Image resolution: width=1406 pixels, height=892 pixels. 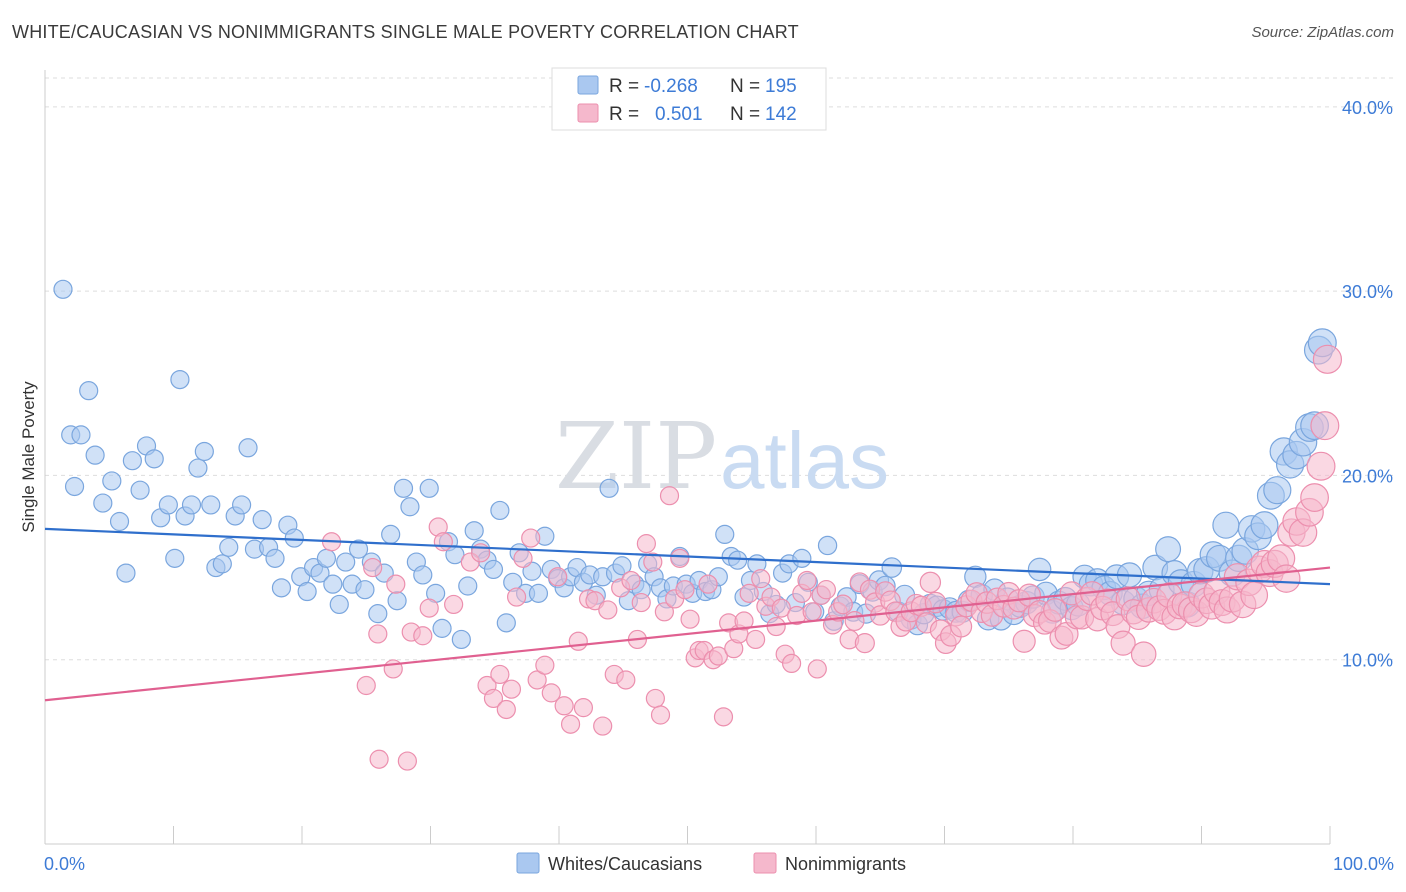 What do you see at coordinates (671, 86) in the screenshot?
I see `legend-r-value-whites: -0.268` at bounding box center [671, 86].